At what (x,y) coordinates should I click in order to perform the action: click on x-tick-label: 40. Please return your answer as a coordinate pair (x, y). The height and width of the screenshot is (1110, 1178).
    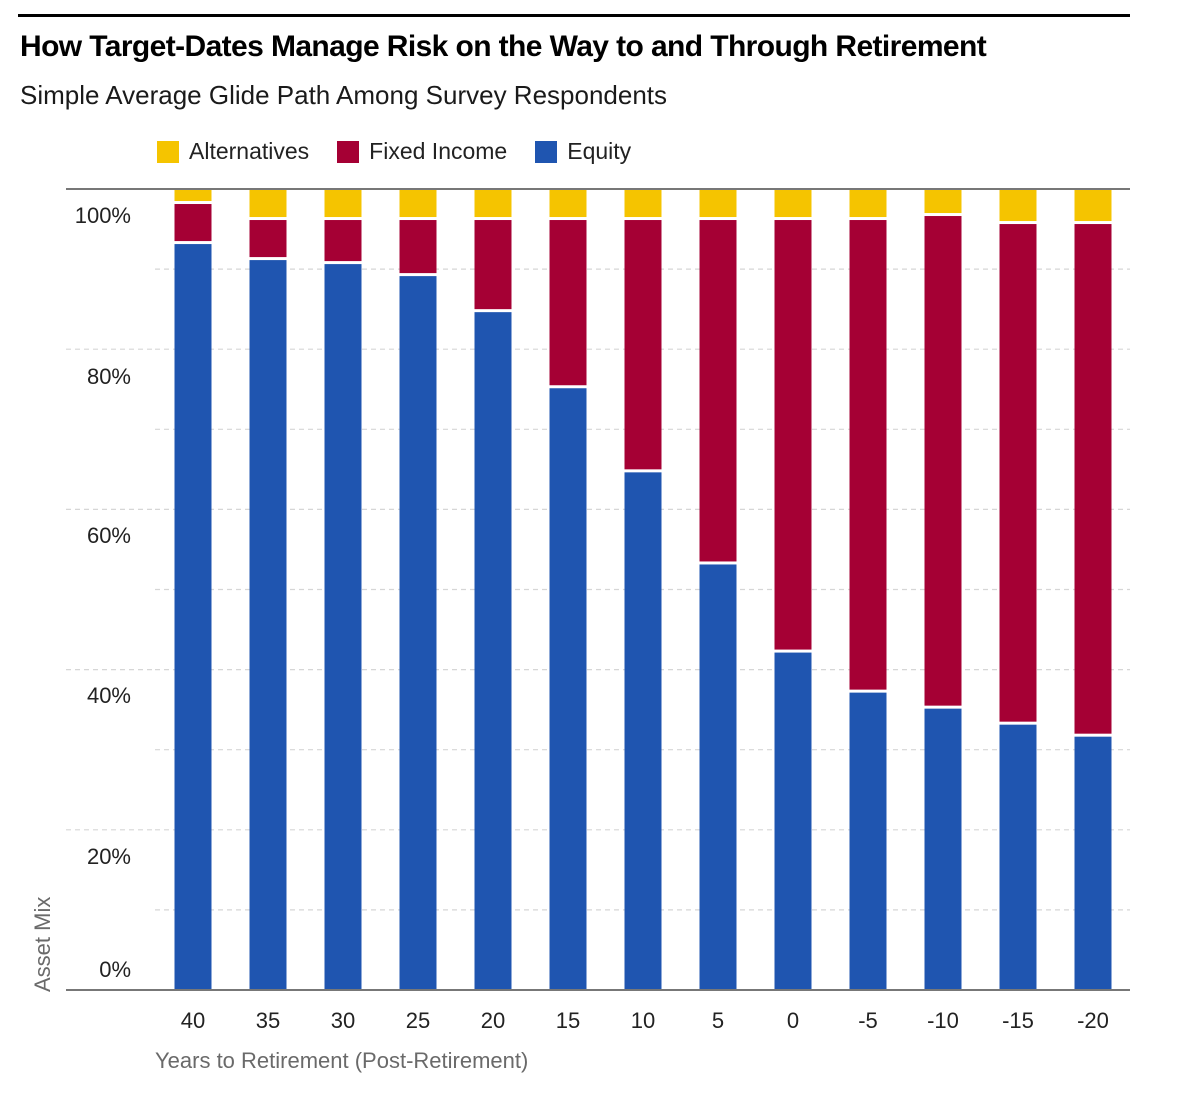
    Looking at the image, I should click on (193, 1020).